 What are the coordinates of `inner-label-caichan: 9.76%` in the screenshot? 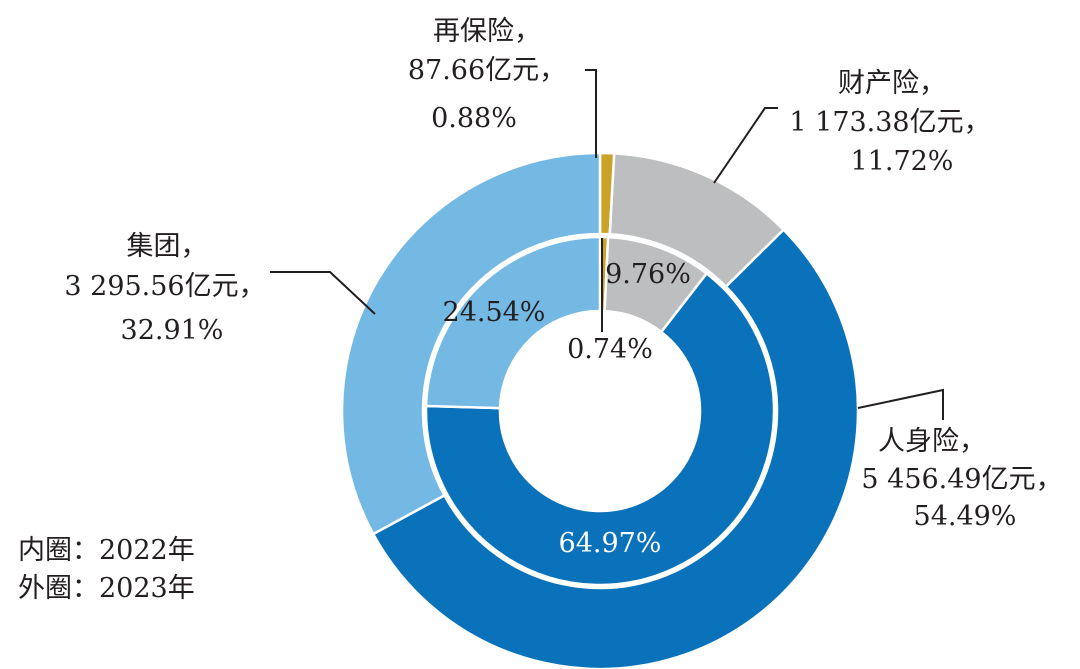 It's located at (648, 274).